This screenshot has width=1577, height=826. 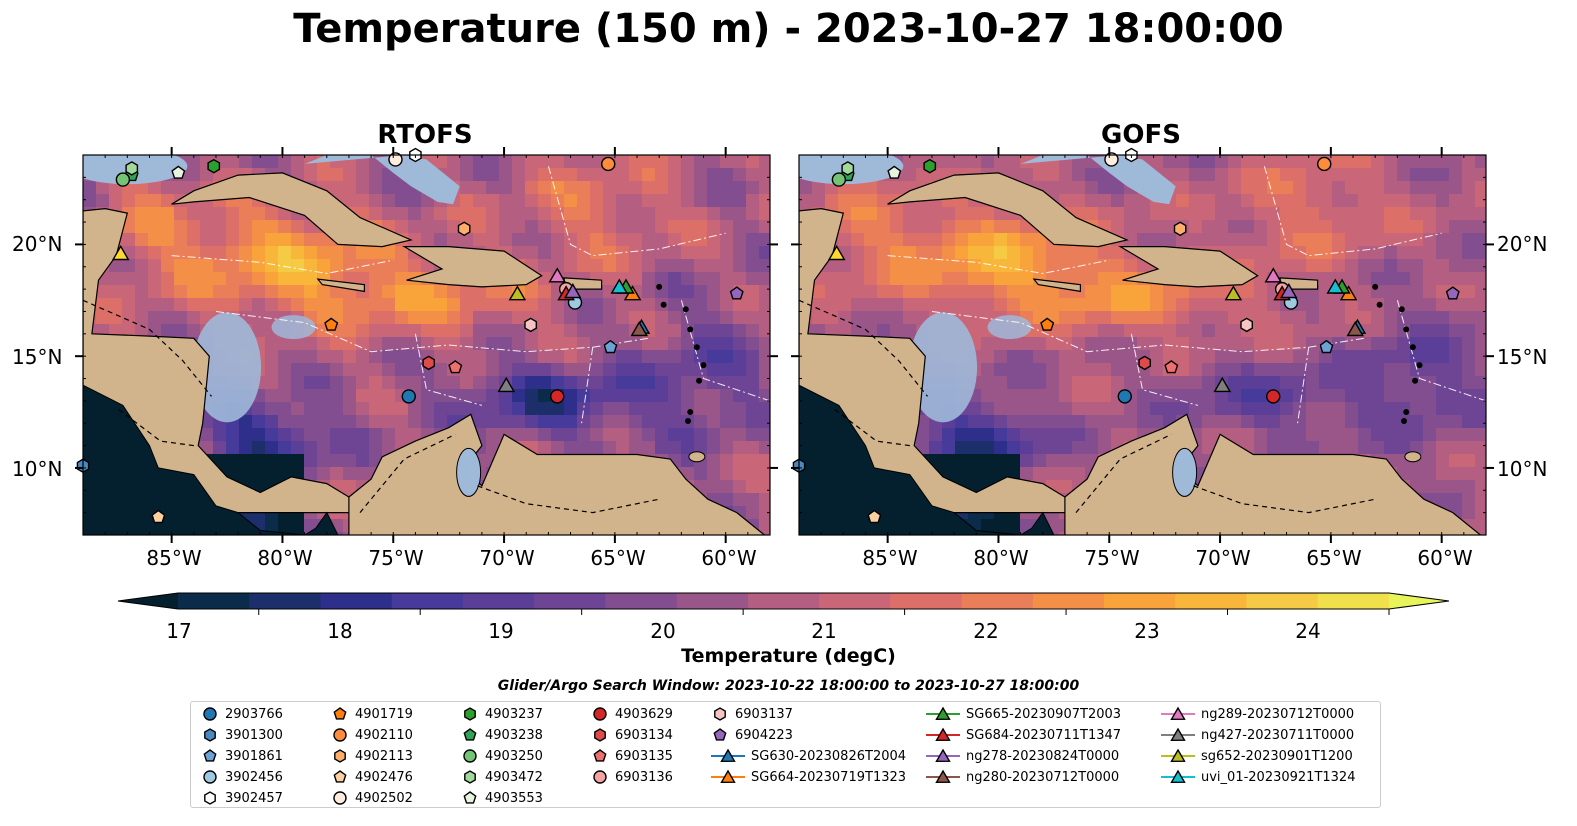 What do you see at coordinates (1257, 714) in the screenshot?
I see `legend-item-ng289-20230712T0000: ng289-20230712T0000` at bounding box center [1257, 714].